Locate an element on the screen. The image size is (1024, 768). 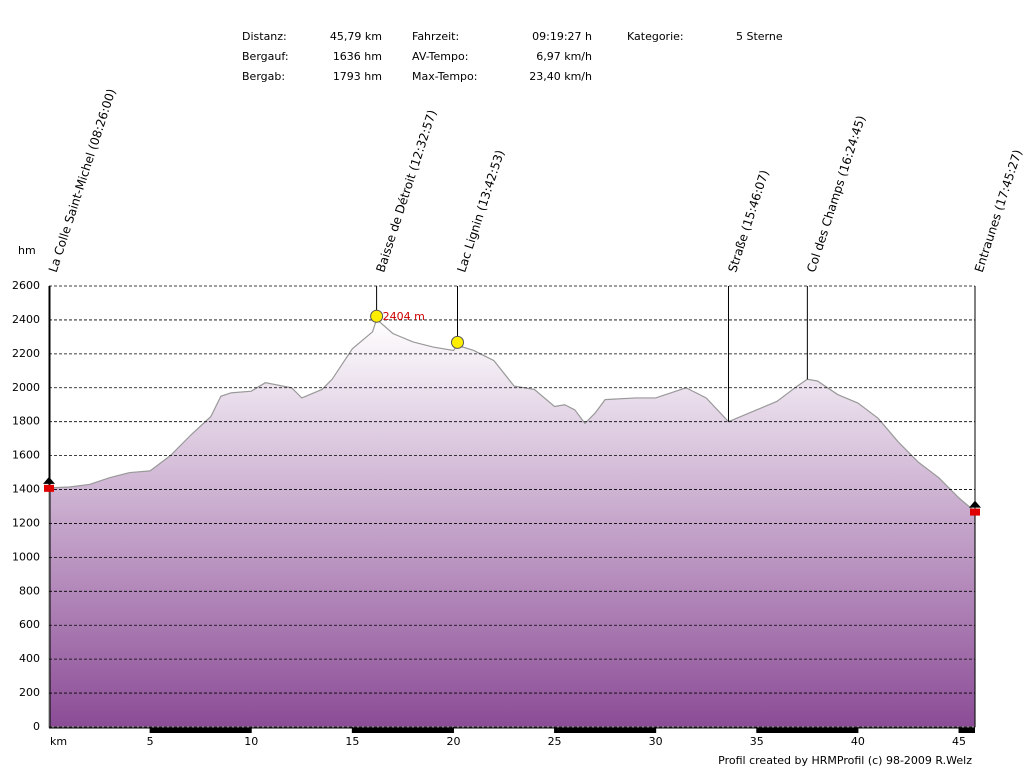
y-tick-label: 2600 is located at coordinates (26, 285).